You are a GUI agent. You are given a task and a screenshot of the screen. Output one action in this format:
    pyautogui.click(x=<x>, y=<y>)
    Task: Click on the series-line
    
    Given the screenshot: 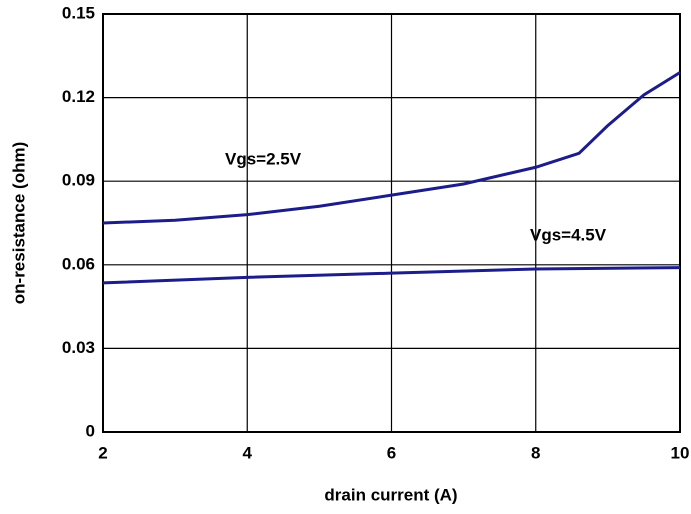 What is the action you would take?
    pyautogui.click(x=391, y=275)
    